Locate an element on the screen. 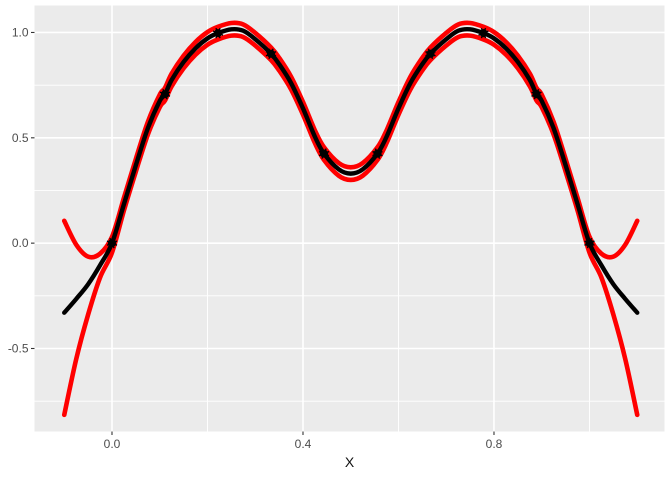 Image resolution: width=672 pixels, height=480 pixels. x-tick-label: 0.0 is located at coordinates (112, 444).